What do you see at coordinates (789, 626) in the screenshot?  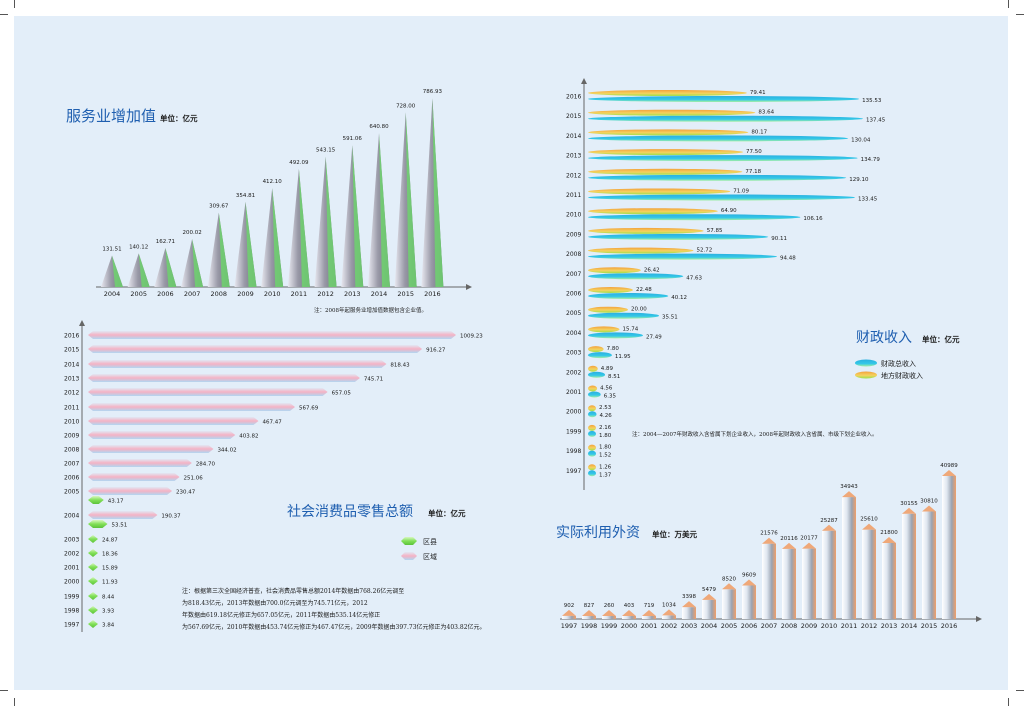 I see `fdi-year-label: 2008` at bounding box center [789, 626].